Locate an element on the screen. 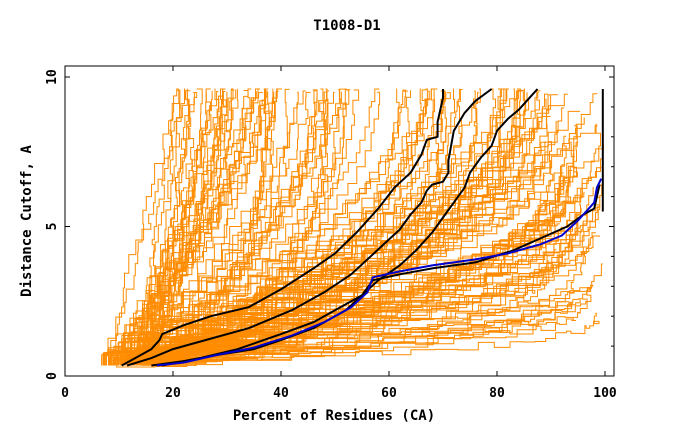 The image size is (680, 440). y-tick-label: 5 is located at coordinates (52, 227).